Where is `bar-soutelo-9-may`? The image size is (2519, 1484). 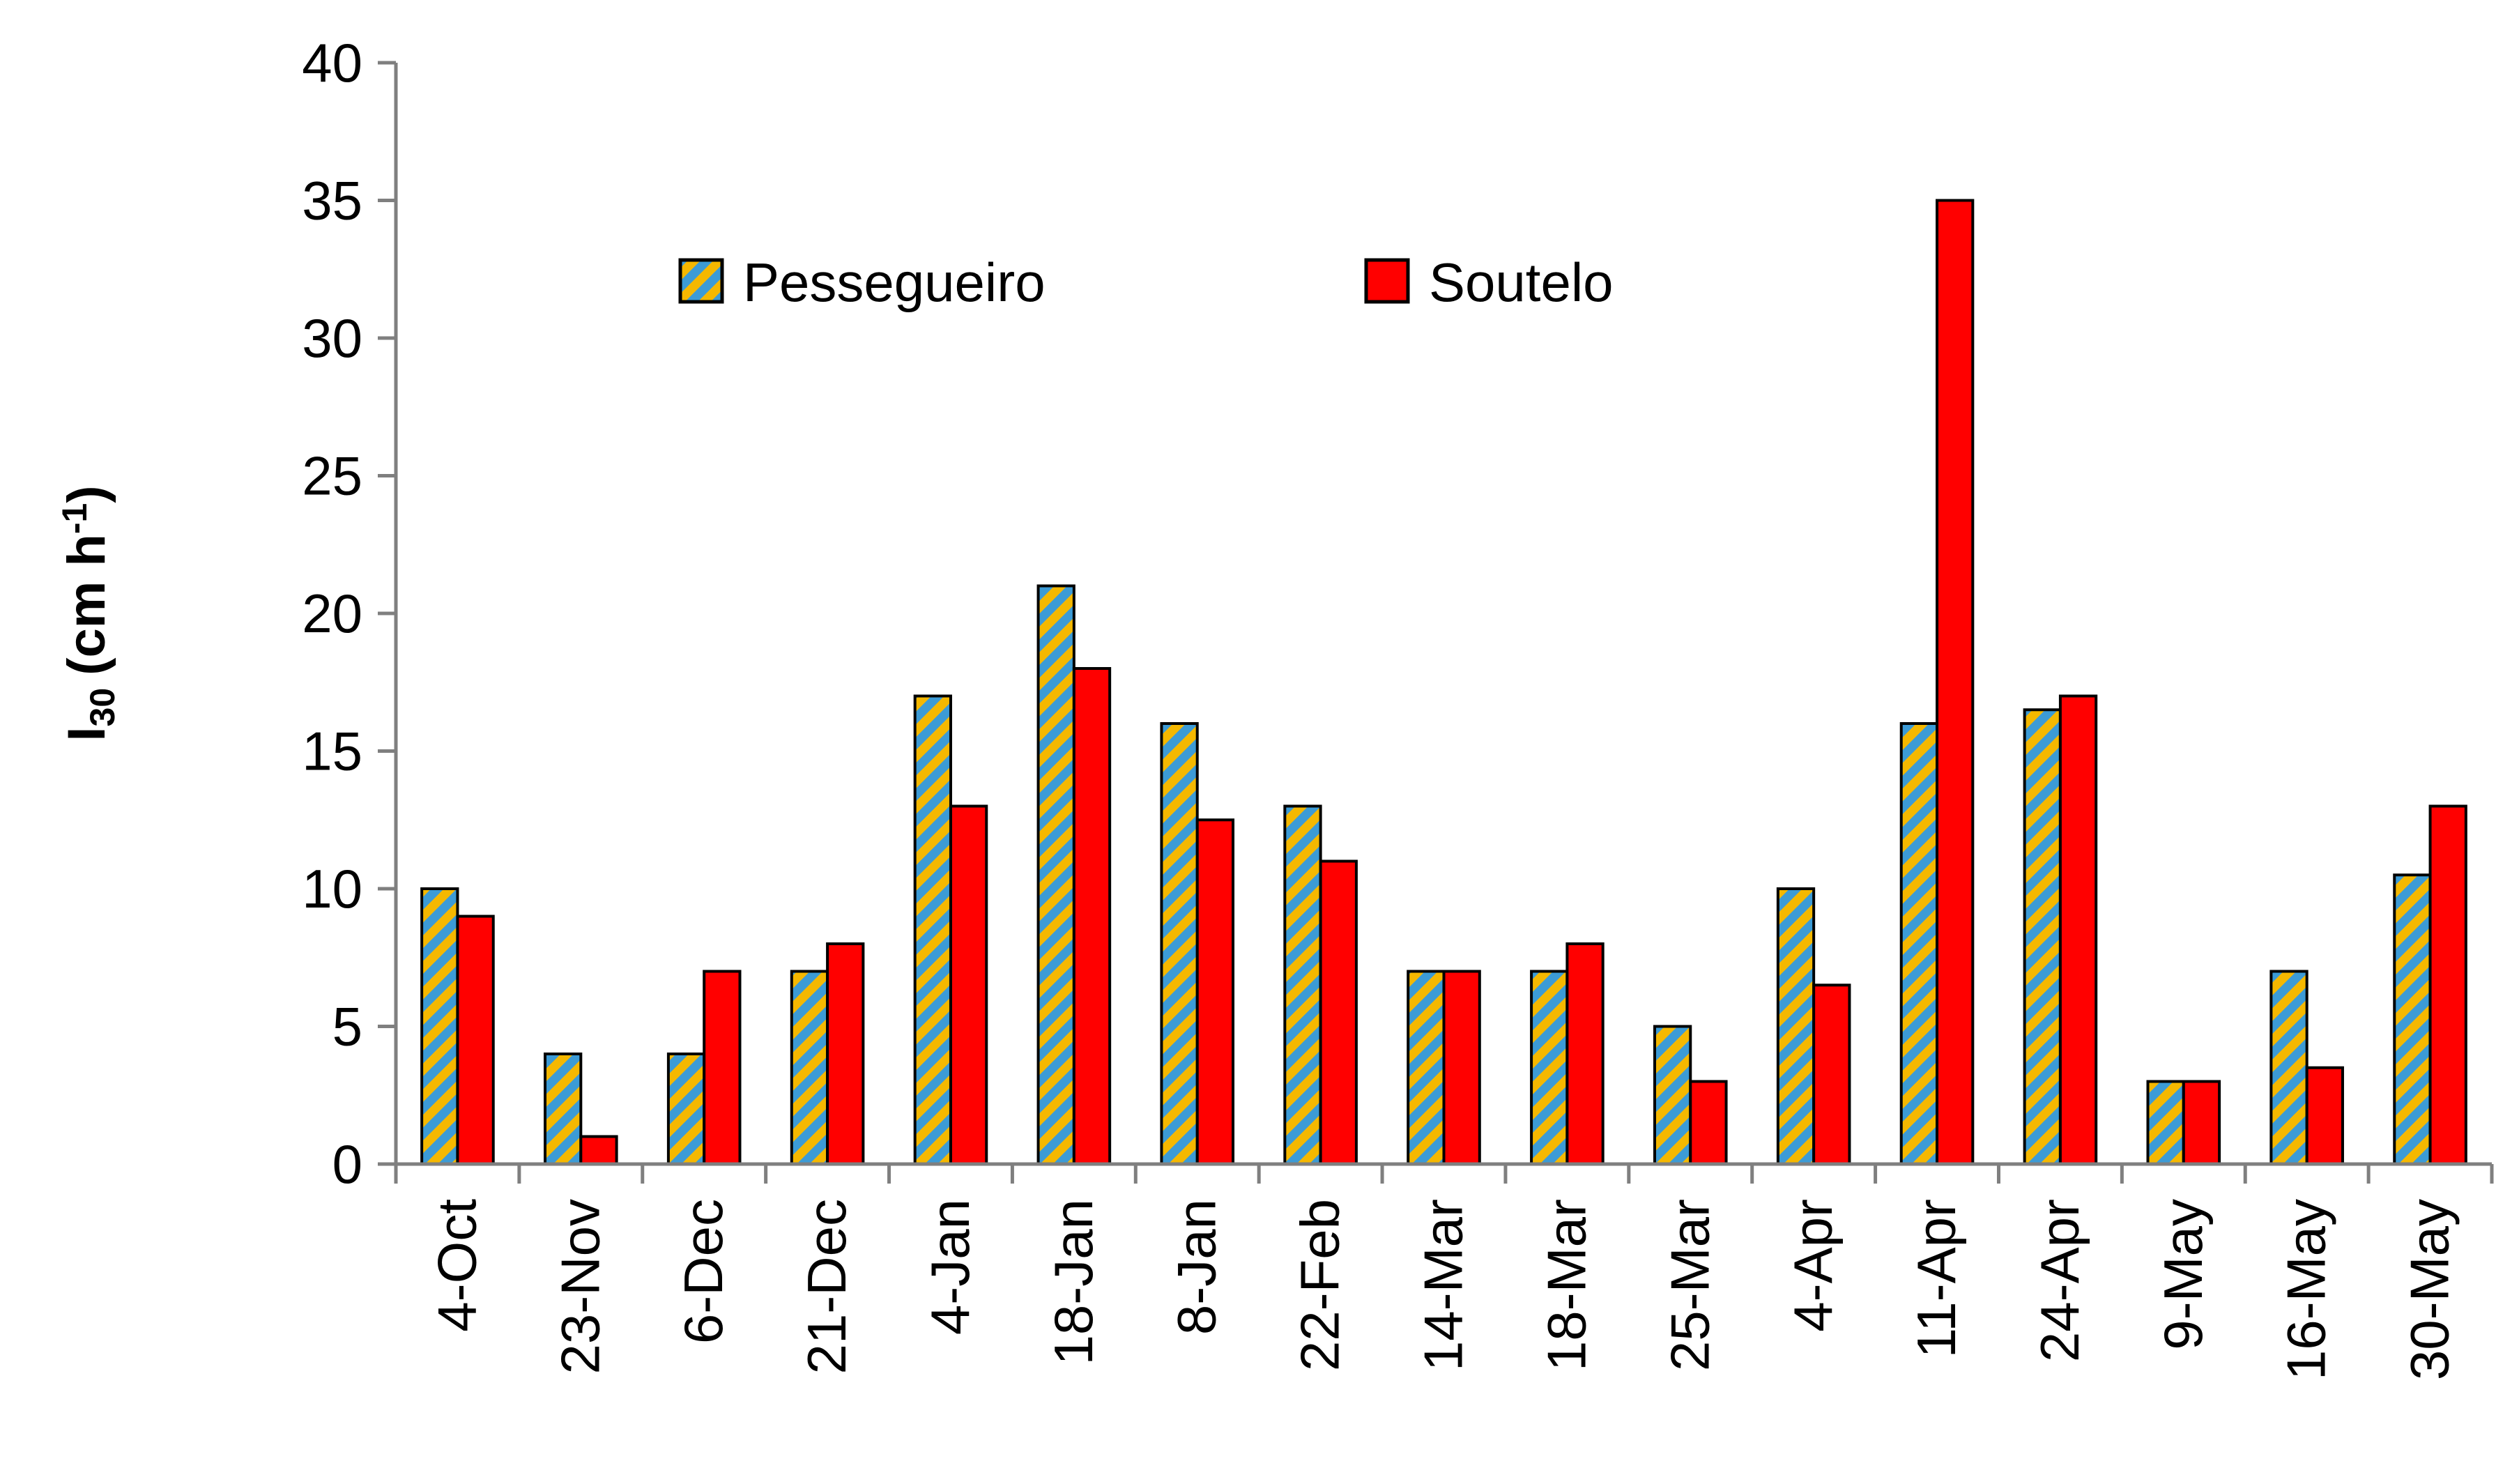 bar-soutelo-9-may is located at coordinates (2201, 1122).